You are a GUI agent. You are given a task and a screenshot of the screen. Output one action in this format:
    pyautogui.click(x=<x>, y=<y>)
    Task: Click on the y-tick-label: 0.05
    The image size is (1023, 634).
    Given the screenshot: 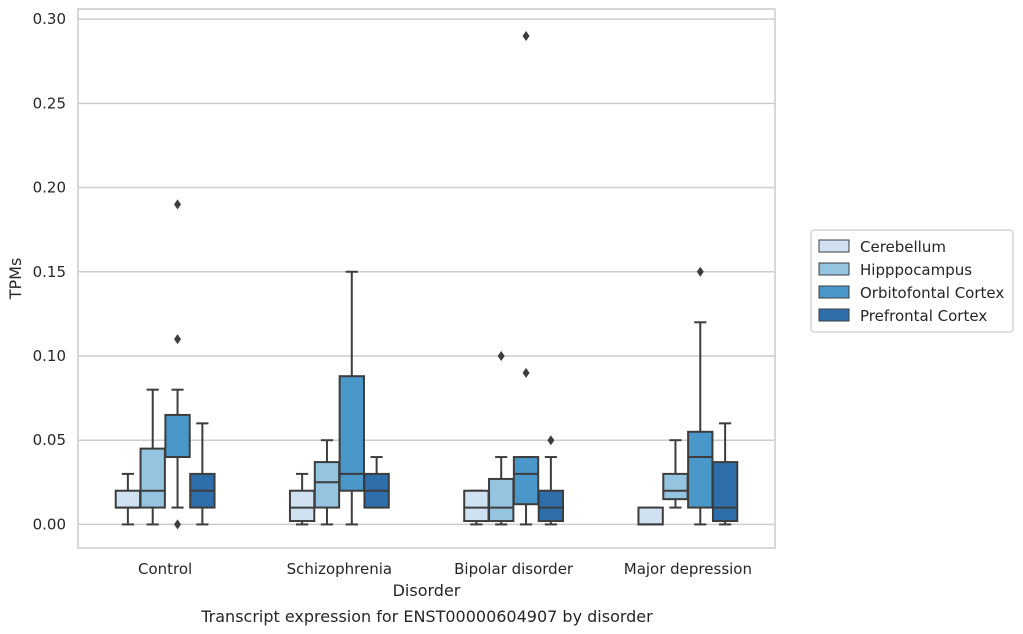 What is the action you would take?
    pyautogui.click(x=49, y=440)
    